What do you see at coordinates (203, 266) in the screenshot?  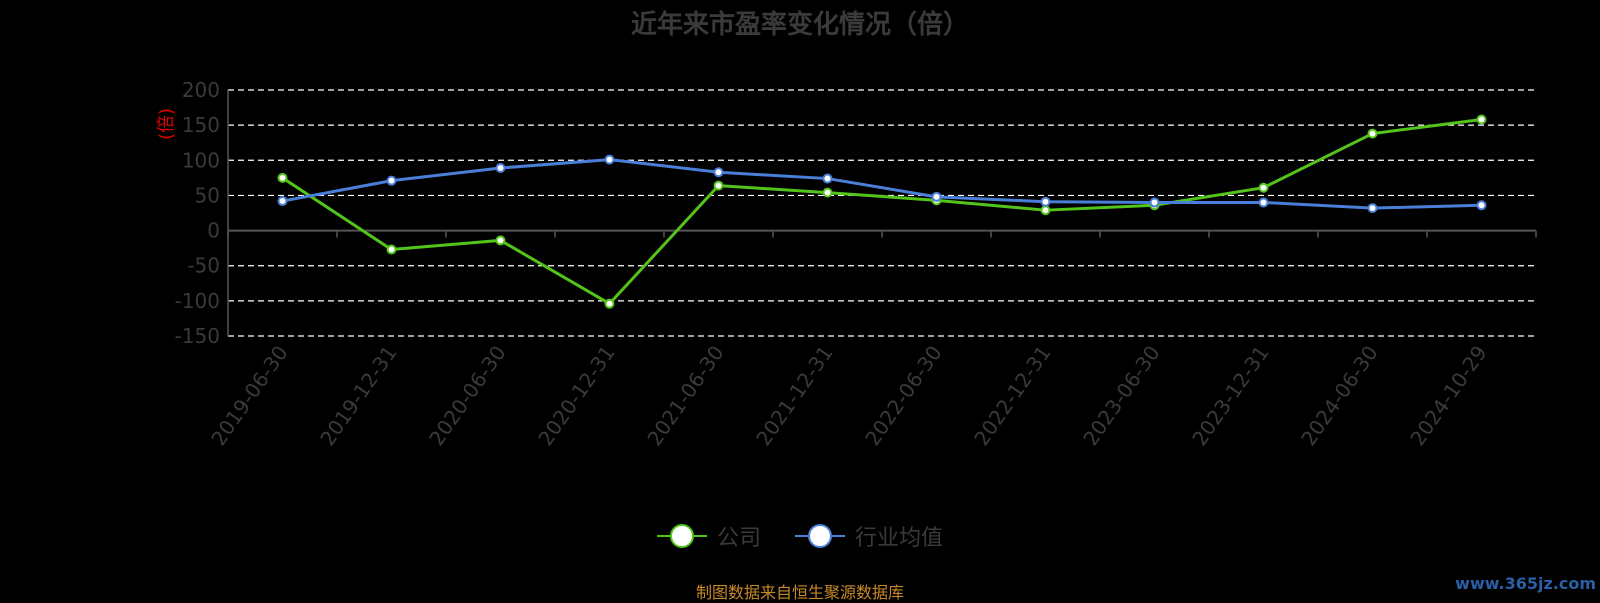 I see `y-tick-label: -50` at bounding box center [203, 266].